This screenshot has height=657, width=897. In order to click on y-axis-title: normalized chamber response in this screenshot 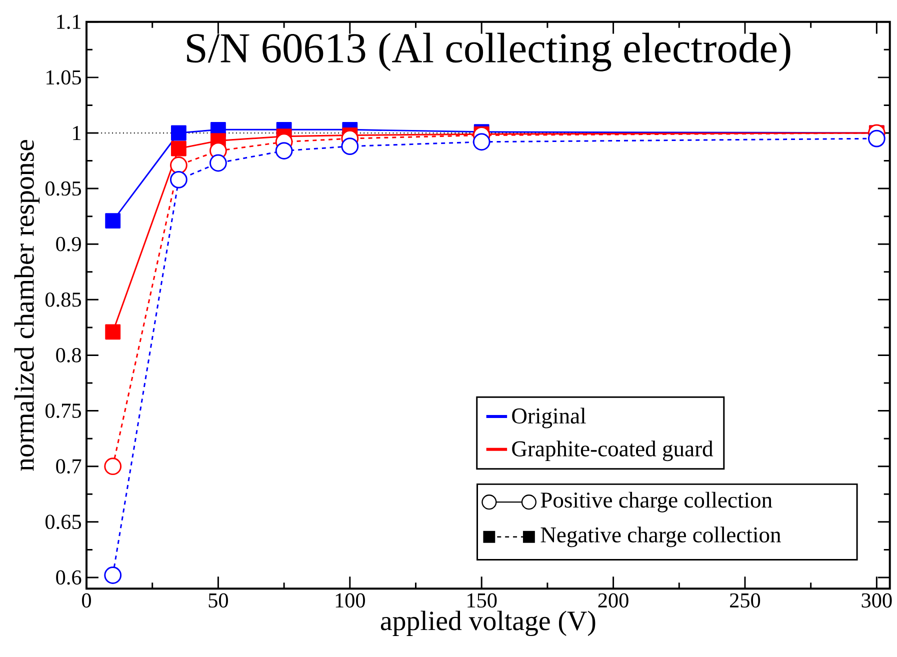, I will do `click(27, 305)`.